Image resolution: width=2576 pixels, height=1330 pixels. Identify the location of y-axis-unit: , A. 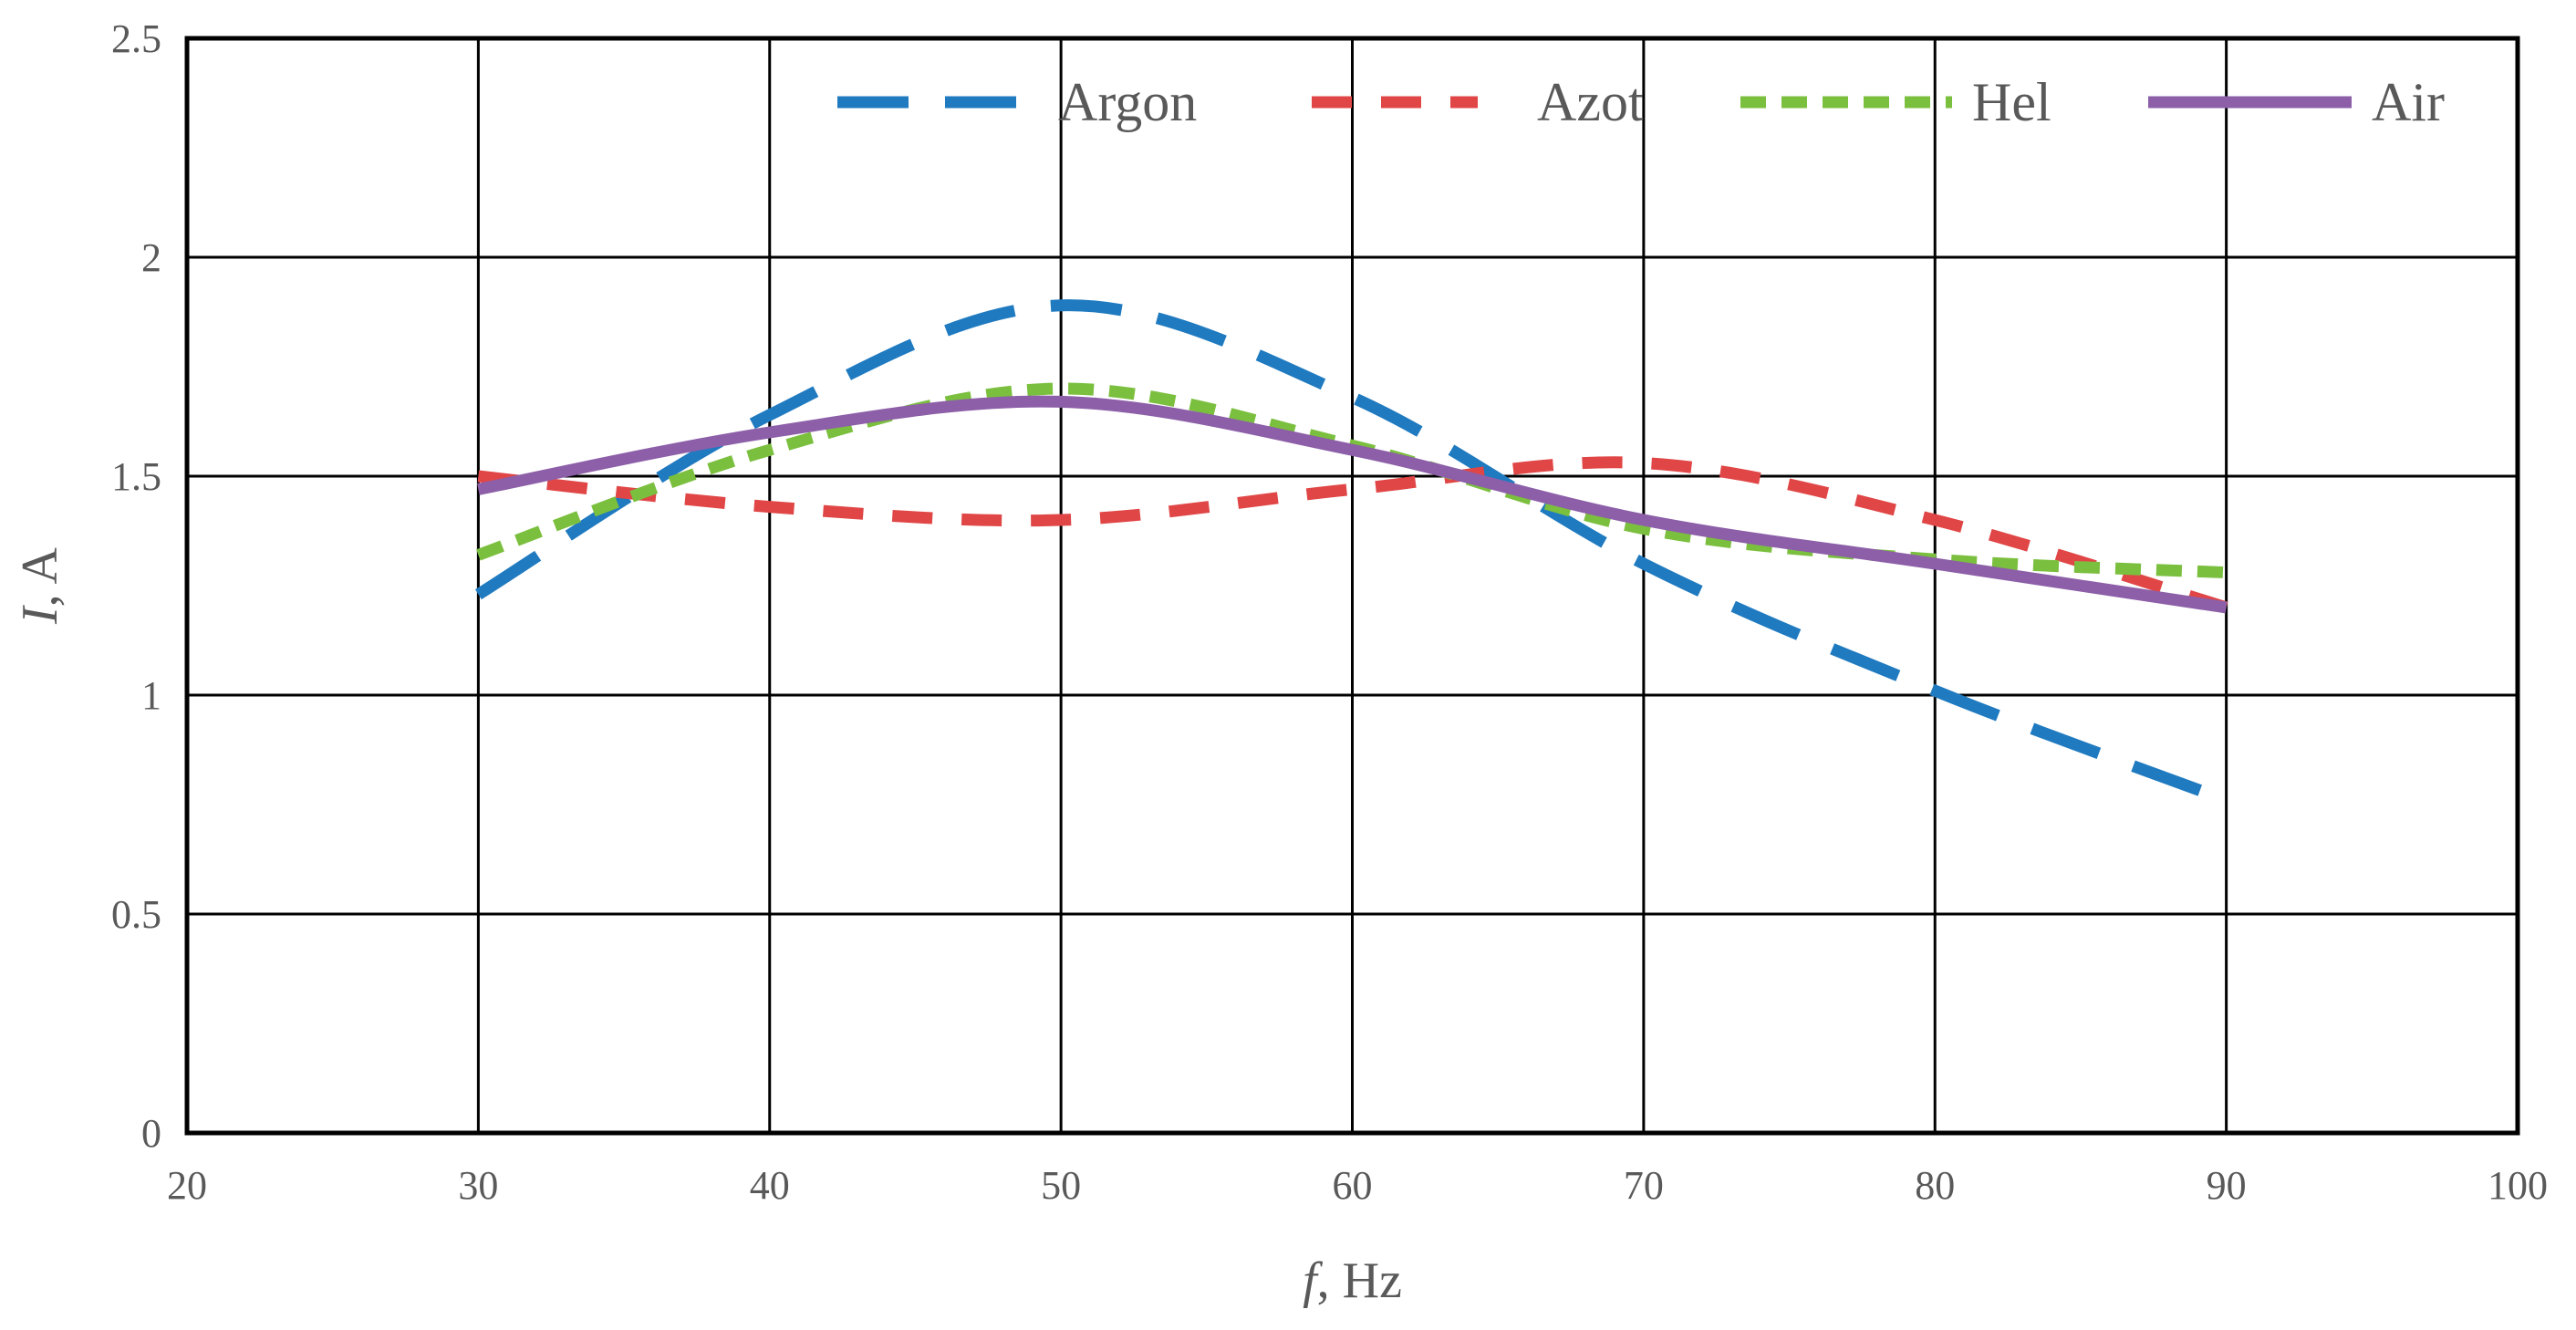
(40, 576).